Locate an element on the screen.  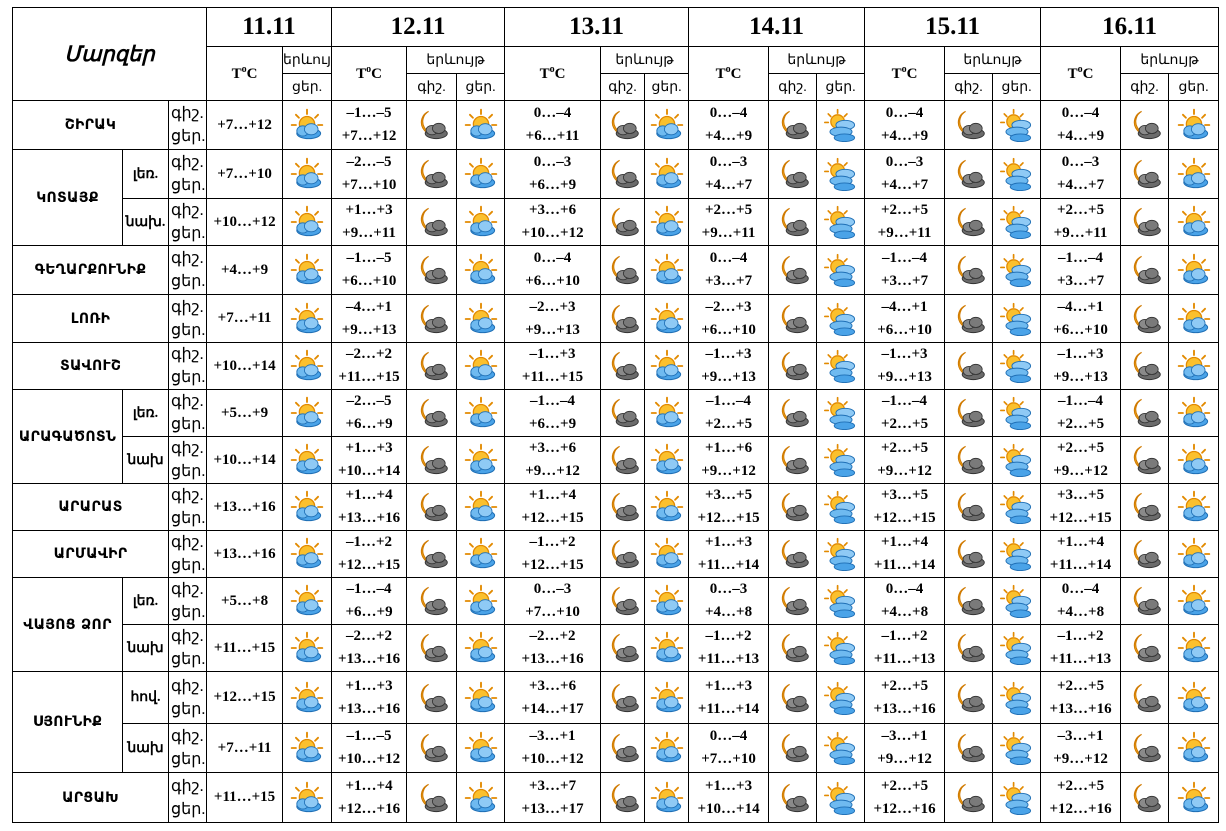
day-temp: +6…+11 is located at coordinates (552, 136).